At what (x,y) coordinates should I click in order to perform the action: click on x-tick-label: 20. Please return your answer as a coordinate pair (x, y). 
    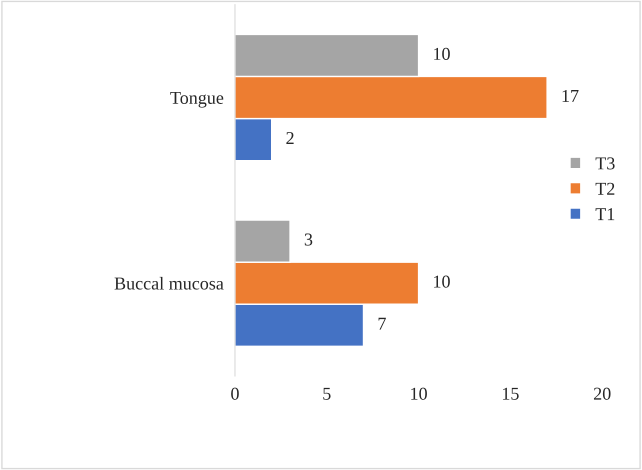
    Looking at the image, I should click on (602, 394).